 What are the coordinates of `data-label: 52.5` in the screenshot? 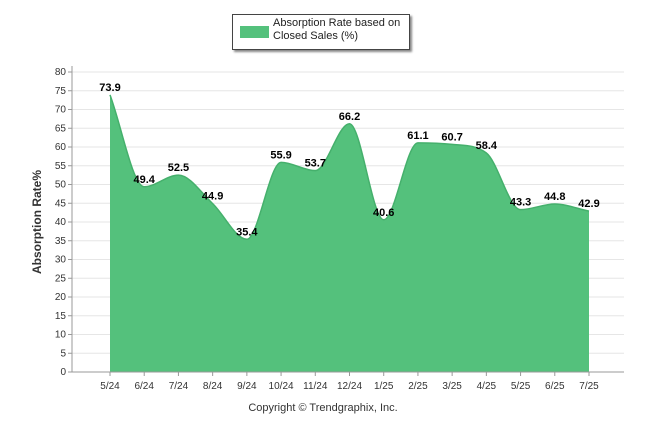 It's located at (178, 168).